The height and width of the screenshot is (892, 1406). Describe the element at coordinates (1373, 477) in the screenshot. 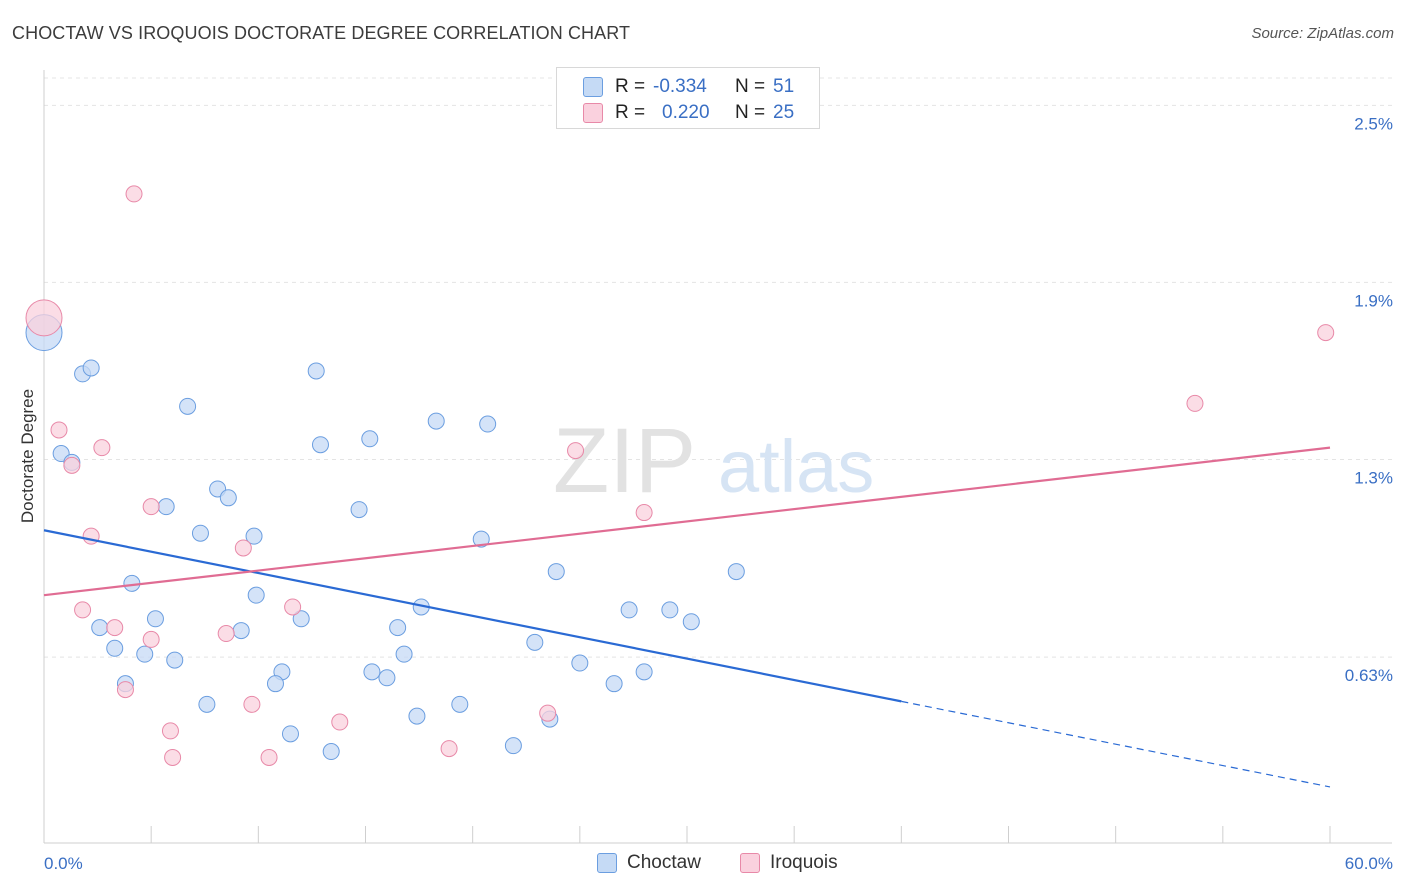

I see `y-tick-label: 1.3%` at that location.